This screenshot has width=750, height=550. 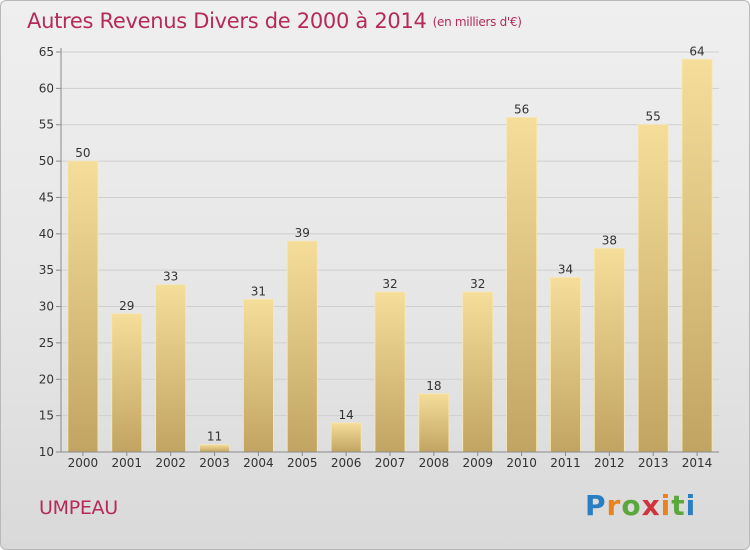 I want to click on data-label: 56, so click(x=521, y=109).